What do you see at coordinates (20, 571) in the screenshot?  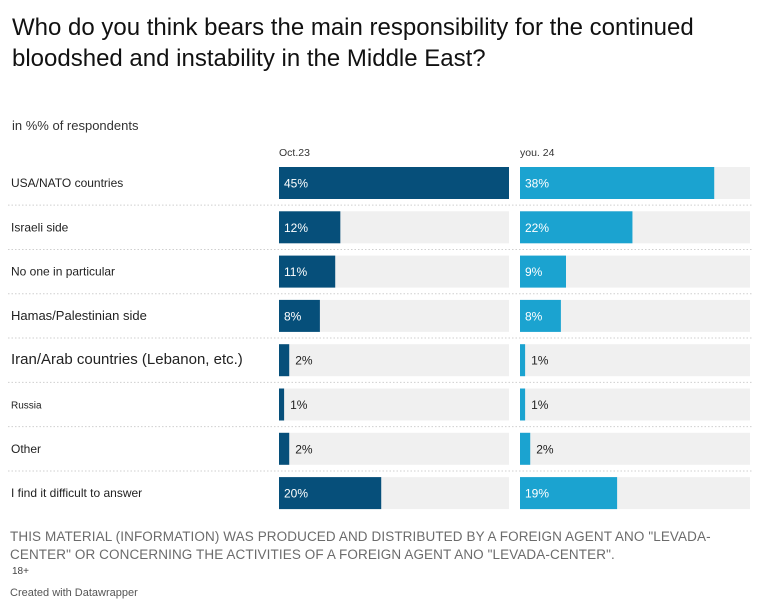 I see `age-rating: 18+` at bounding box center [20, 571].